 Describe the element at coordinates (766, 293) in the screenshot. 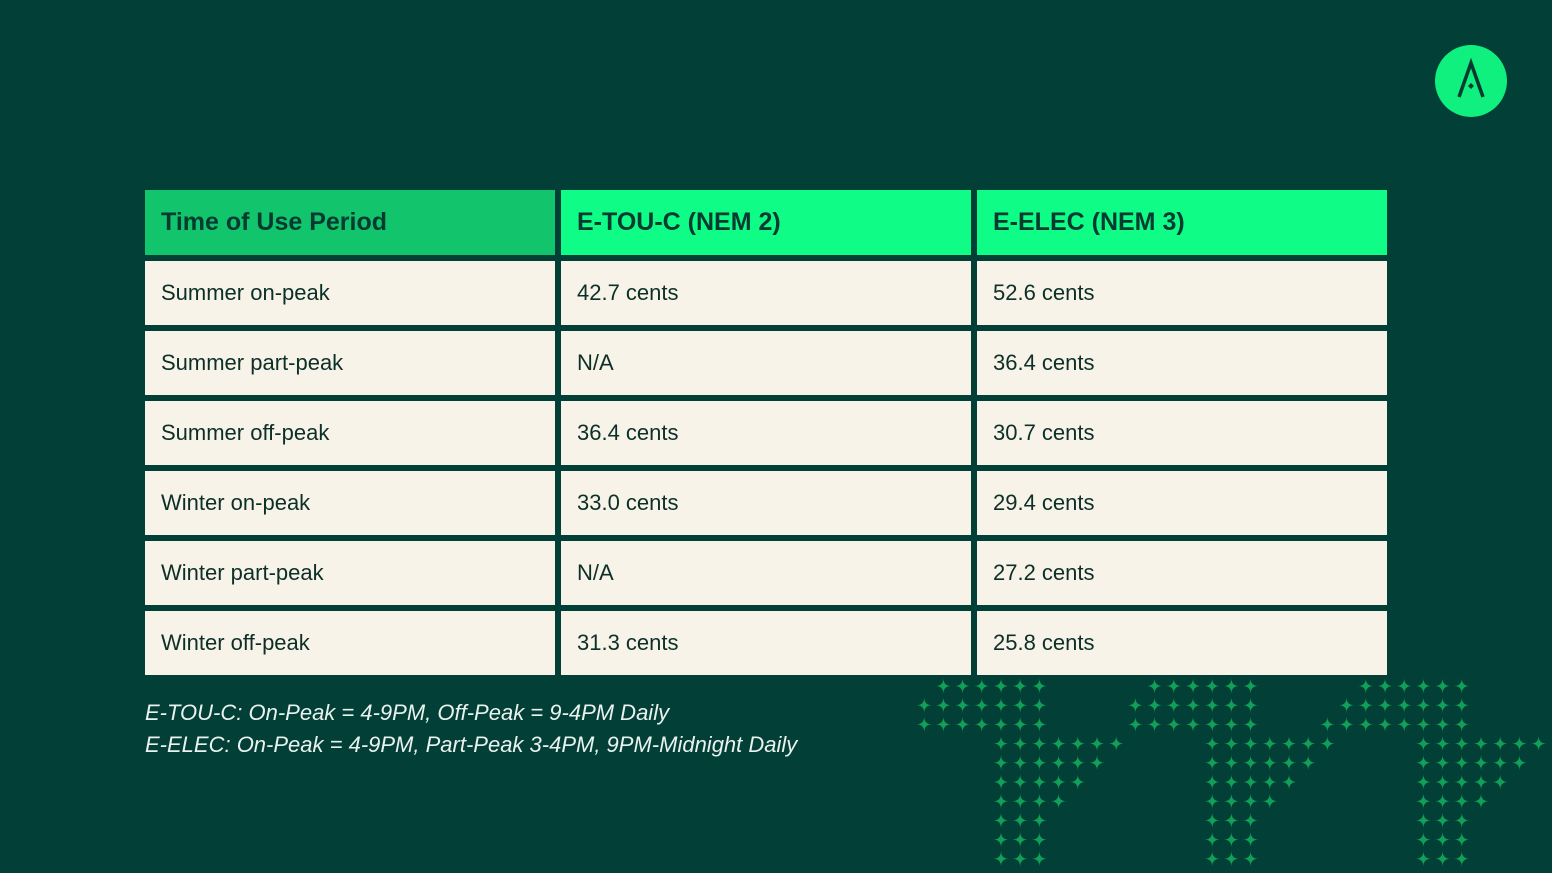

I see `table-cell: 42.7 cents` at that location.